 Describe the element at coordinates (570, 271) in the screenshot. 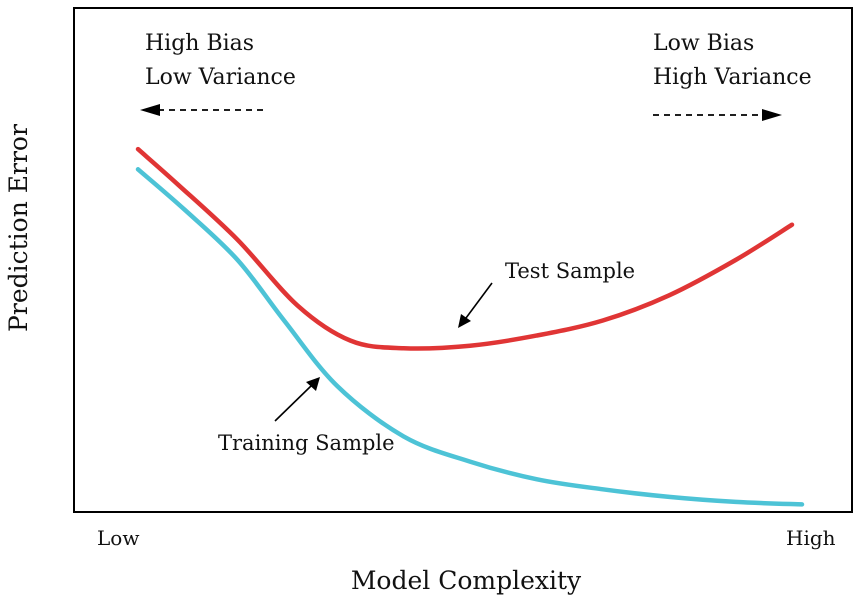

I see `test-sample-label: Test Sample` at that location.